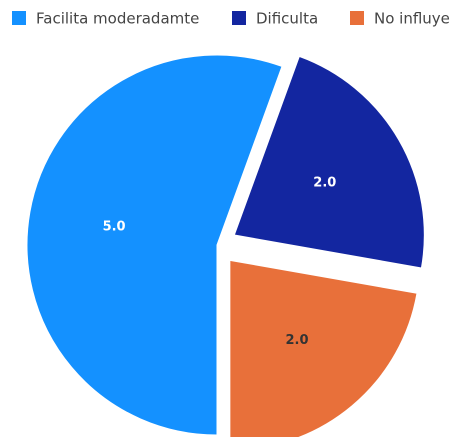 The height and width of the screenshot is (437, 462). What do you see at coordinates (114, 226) in the screenshot?
I see `data-label: 5.0` at bounding box center [114, 226].